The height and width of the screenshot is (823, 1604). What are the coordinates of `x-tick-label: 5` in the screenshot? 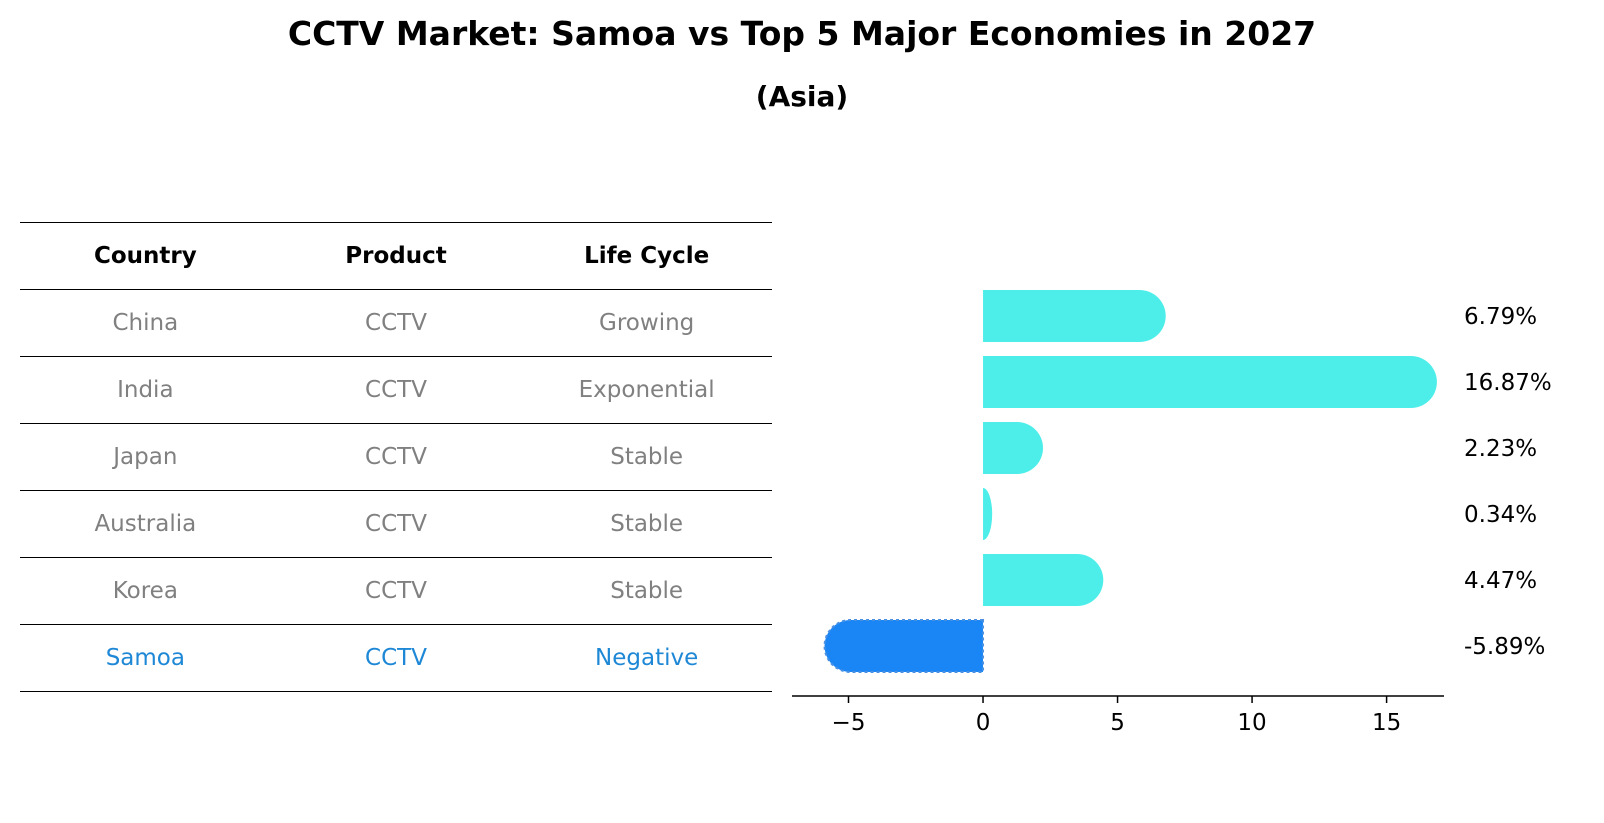 It's located at (1117, 723).